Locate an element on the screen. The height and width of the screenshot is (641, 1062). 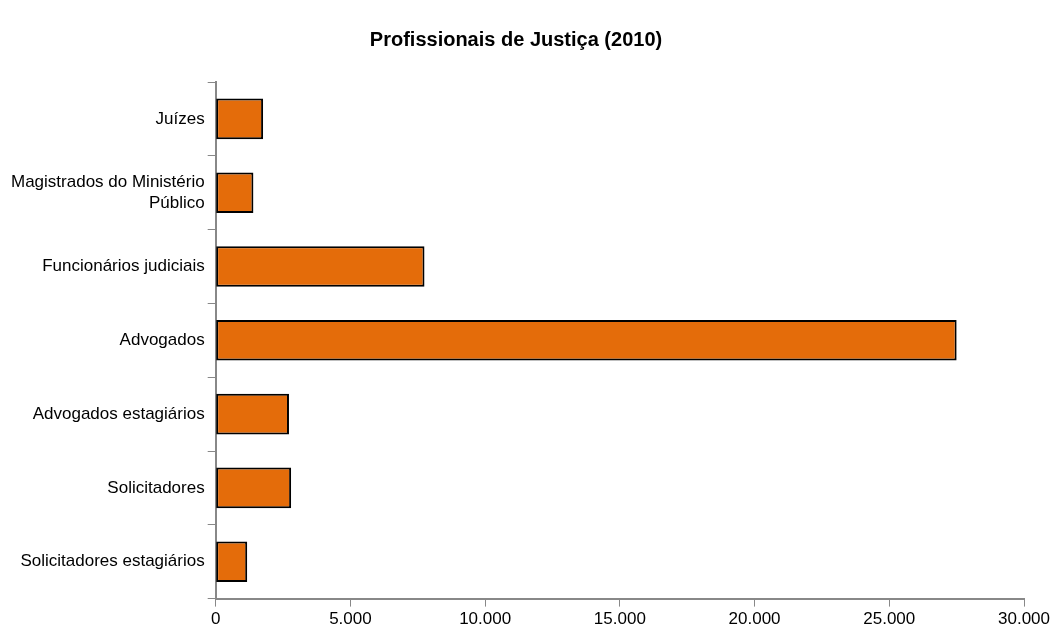
y-tick-label: Magistrados do Ministério Público is located at coordinates (107, 192).